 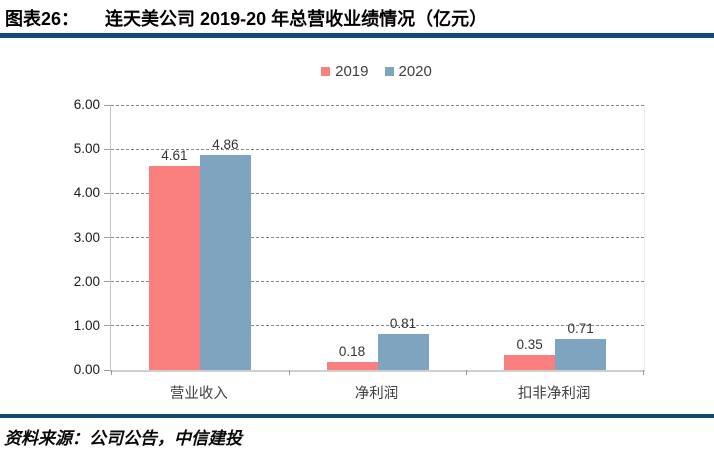 I want to click on bar-value-label: 0.71, so click(x=580, y=328).